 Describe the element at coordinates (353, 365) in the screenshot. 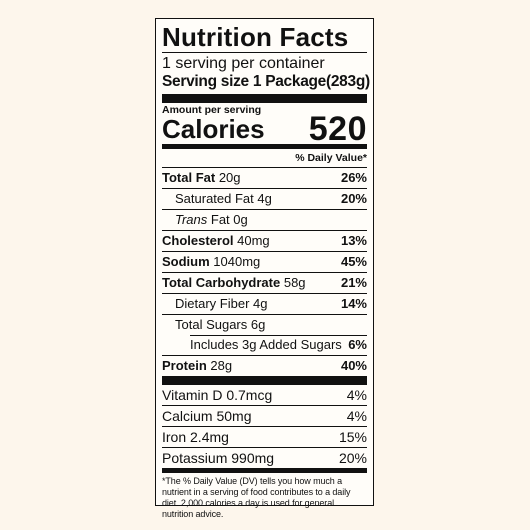

I see `protein-pct: 40%` at that location.